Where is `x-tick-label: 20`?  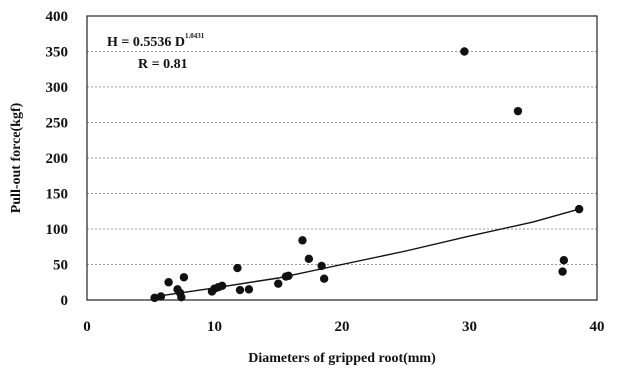
x-tick-label: 20 is located at coordinates (342, 327).